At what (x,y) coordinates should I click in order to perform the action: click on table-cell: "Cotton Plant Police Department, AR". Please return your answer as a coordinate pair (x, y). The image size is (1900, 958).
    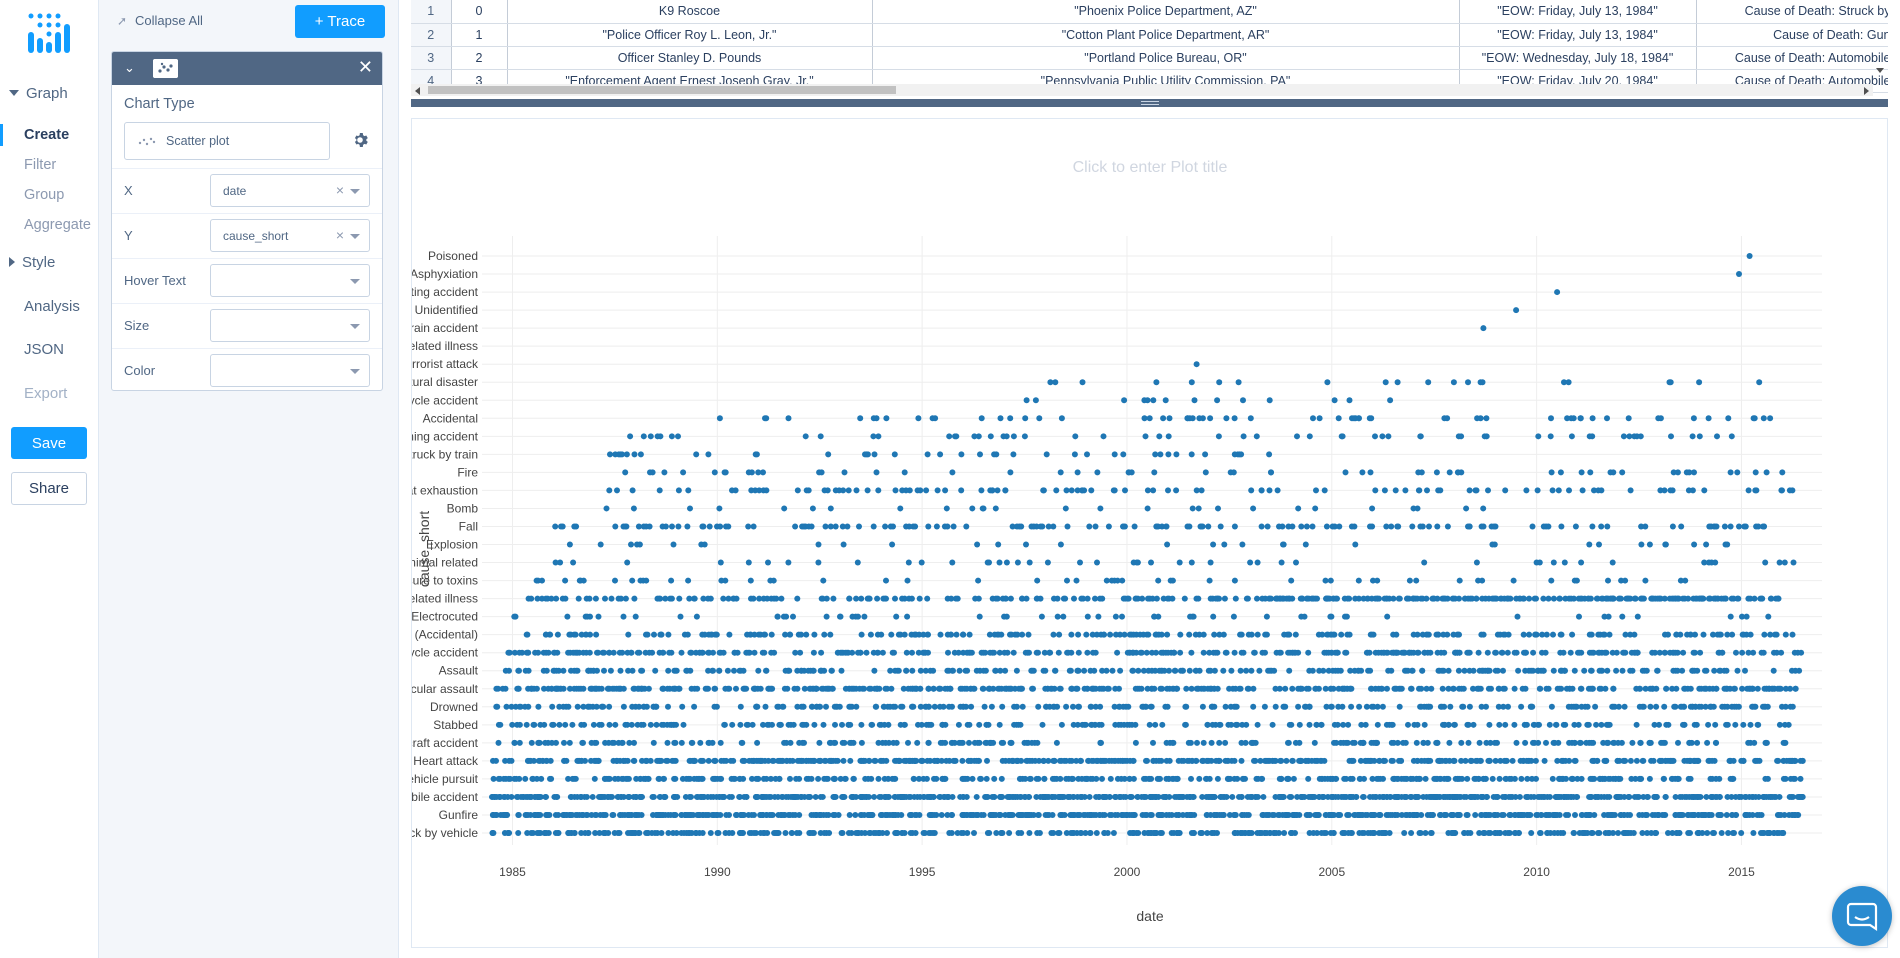
    Looking at the image, I should click on (1166, 35).